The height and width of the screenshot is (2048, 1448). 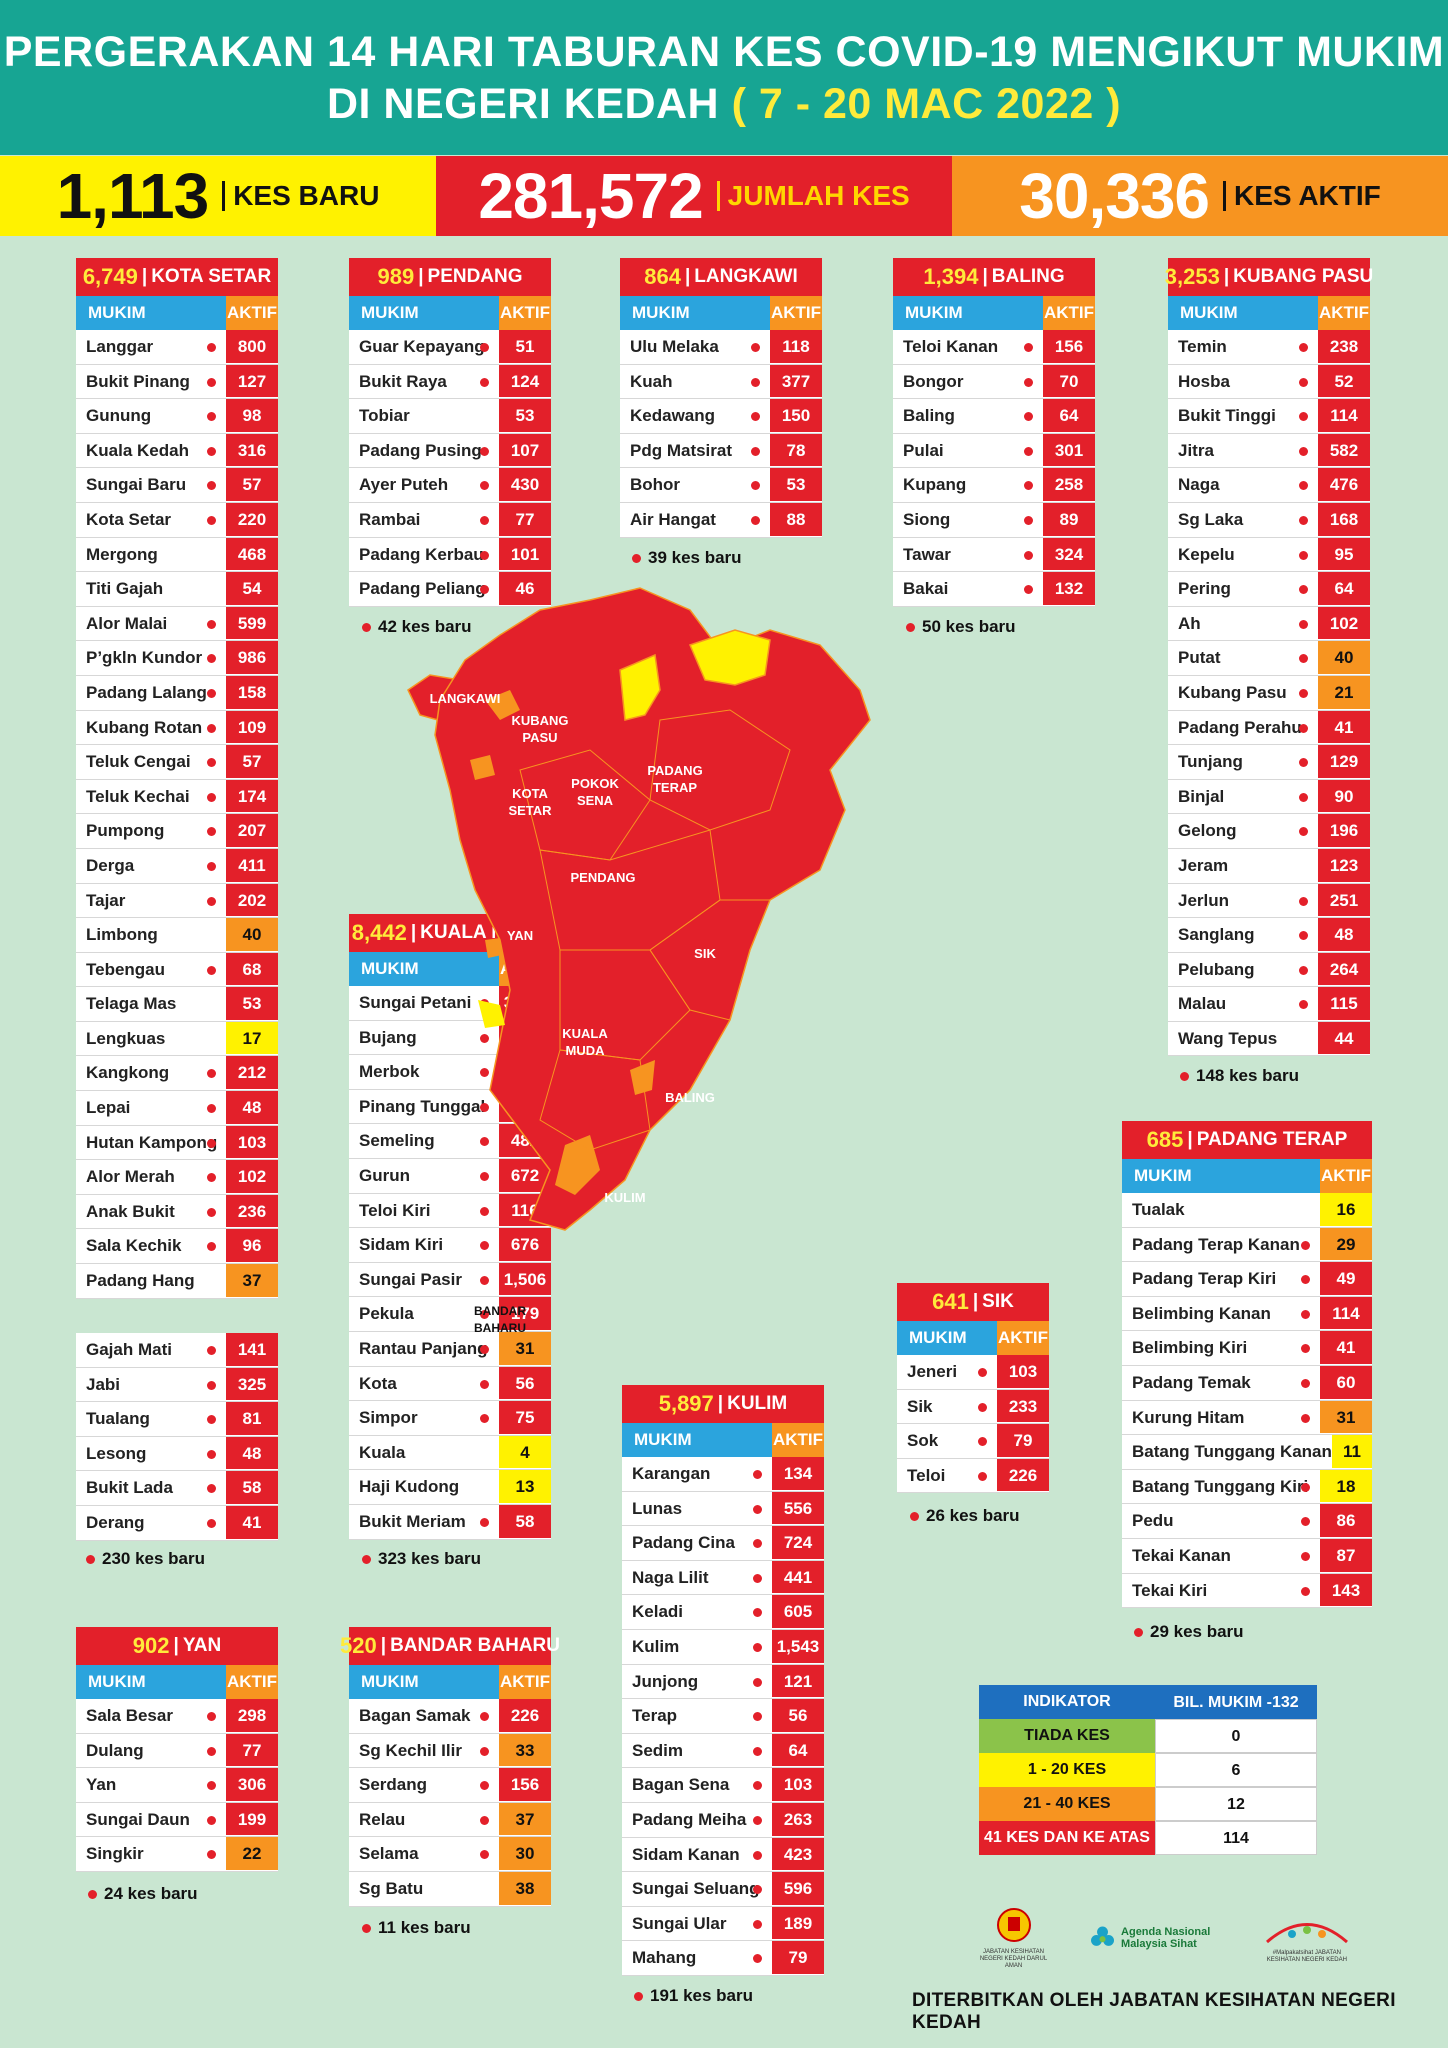 What do you see at coordinates (450, 589) in the screenshot?
I see `table-row: Padang Peliang 46` at bounding box center [450, 589].